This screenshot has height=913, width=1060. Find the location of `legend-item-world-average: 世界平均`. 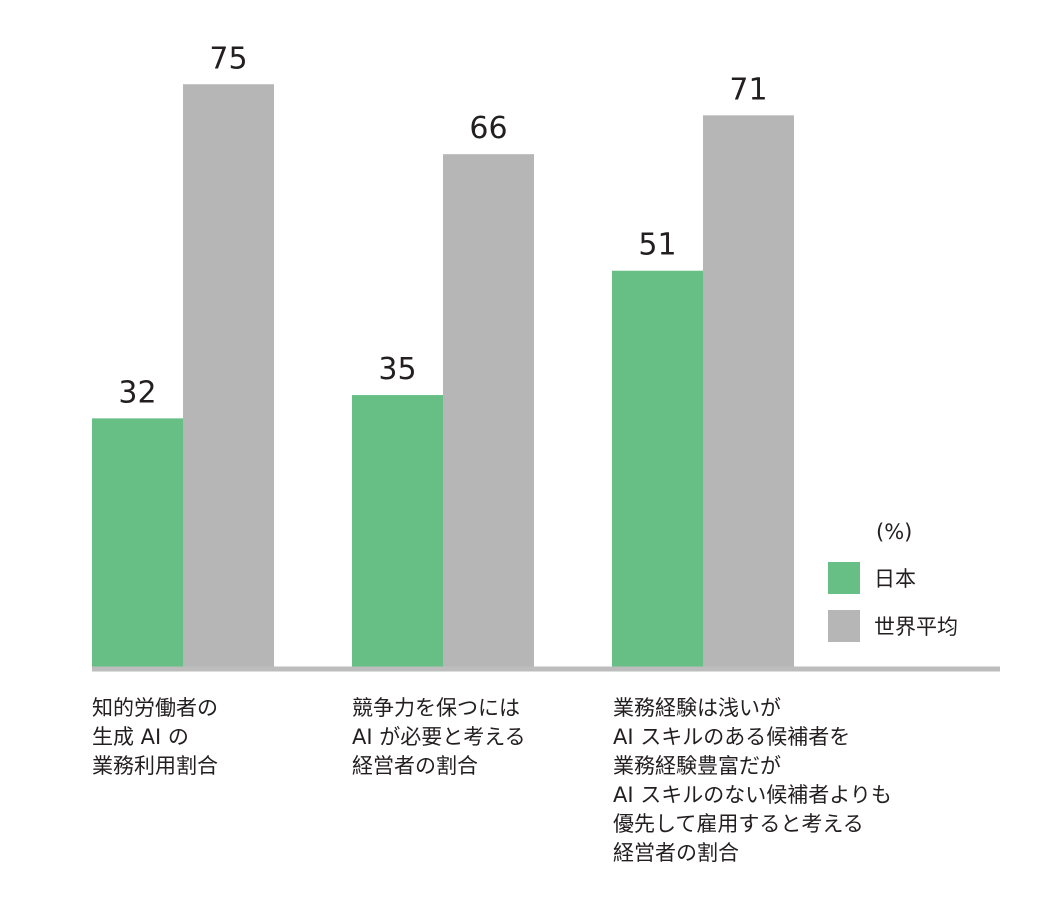

legend-item-world-average: 世界平均 is located at coordinates (893, 626).